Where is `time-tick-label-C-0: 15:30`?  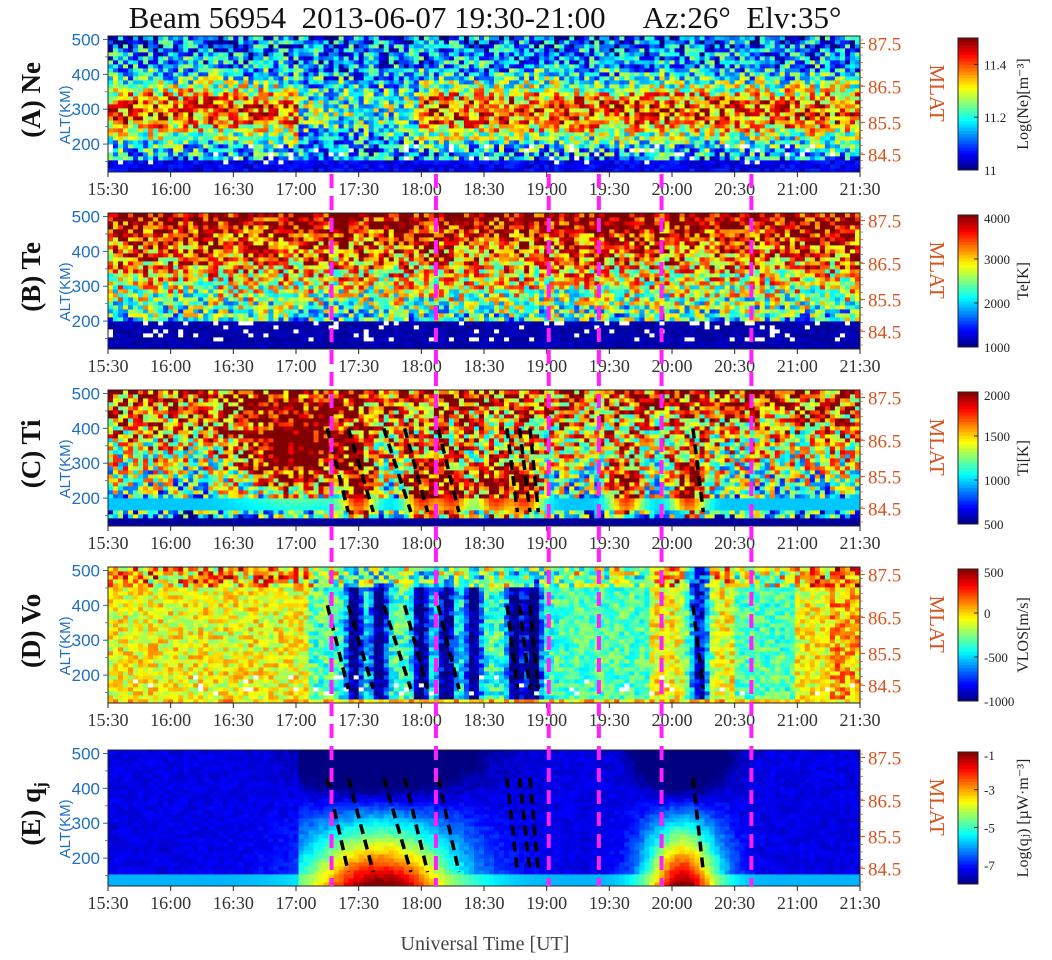
time-tick-label-C-0: 15:30 is located at coordinates (107, 543).